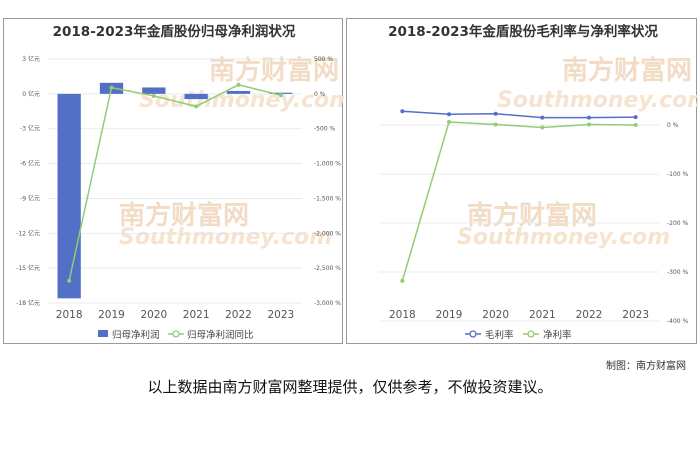 This screenshot has width=700, height=467. Describe the element at coordinates (174, 31) in the screenshot. I see `chart-title: 2018-2023年金盾股份归母净利润状况` at that location.